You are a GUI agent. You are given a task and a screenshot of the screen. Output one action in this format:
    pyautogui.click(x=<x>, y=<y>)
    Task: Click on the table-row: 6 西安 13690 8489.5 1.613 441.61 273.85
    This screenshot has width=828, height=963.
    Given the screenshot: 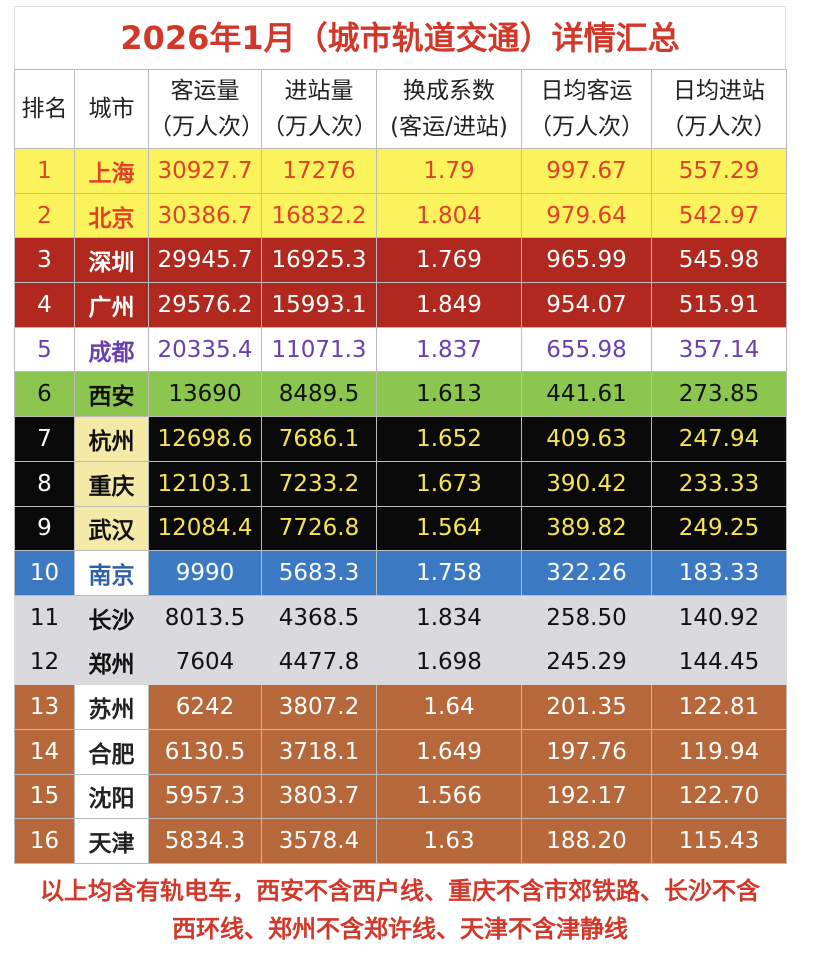 What is the action you would take?
    pyautogui.click(x=400, y=394)
    